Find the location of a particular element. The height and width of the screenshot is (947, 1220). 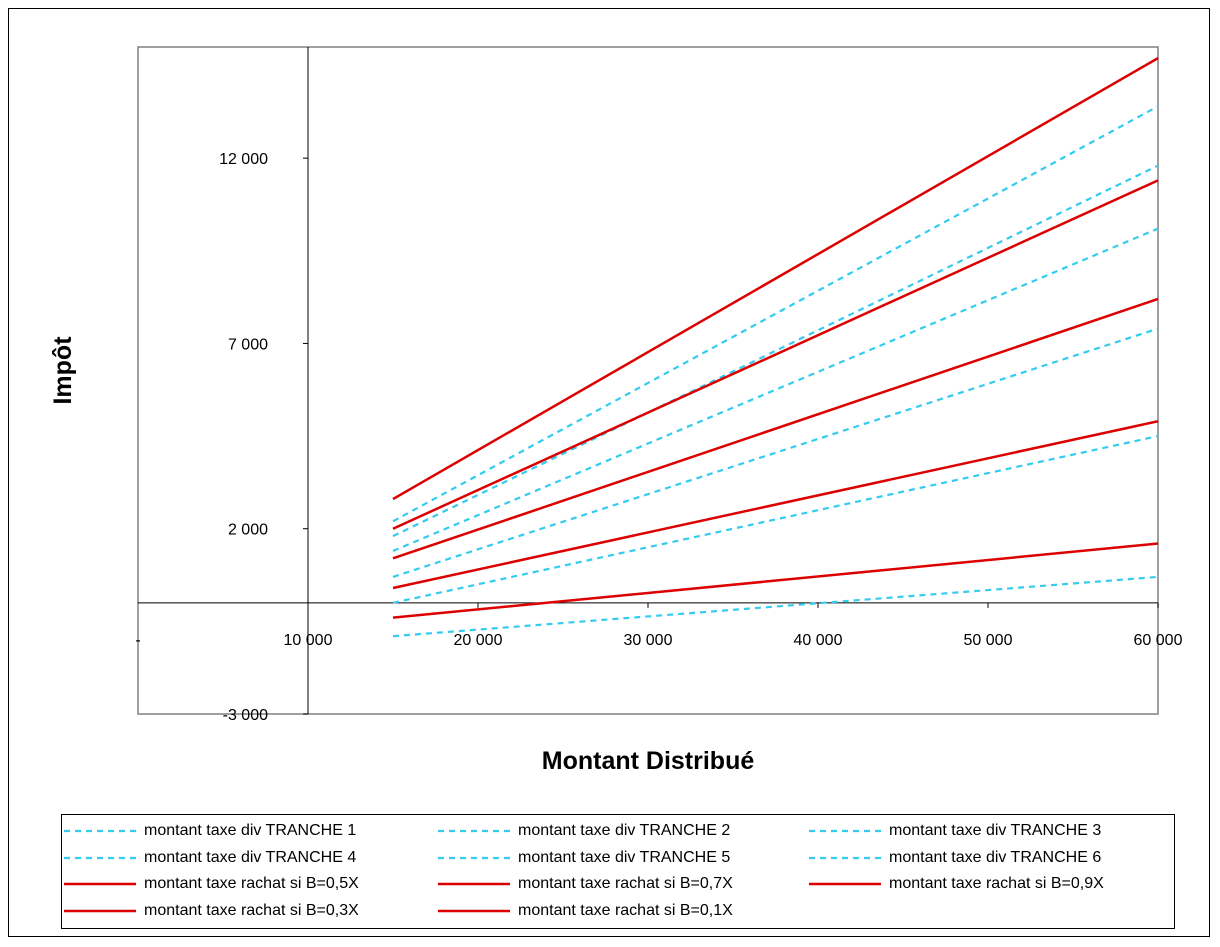

legend-entry: montant taxe rachat si B=0,3X is located at coordinates (210, 911).